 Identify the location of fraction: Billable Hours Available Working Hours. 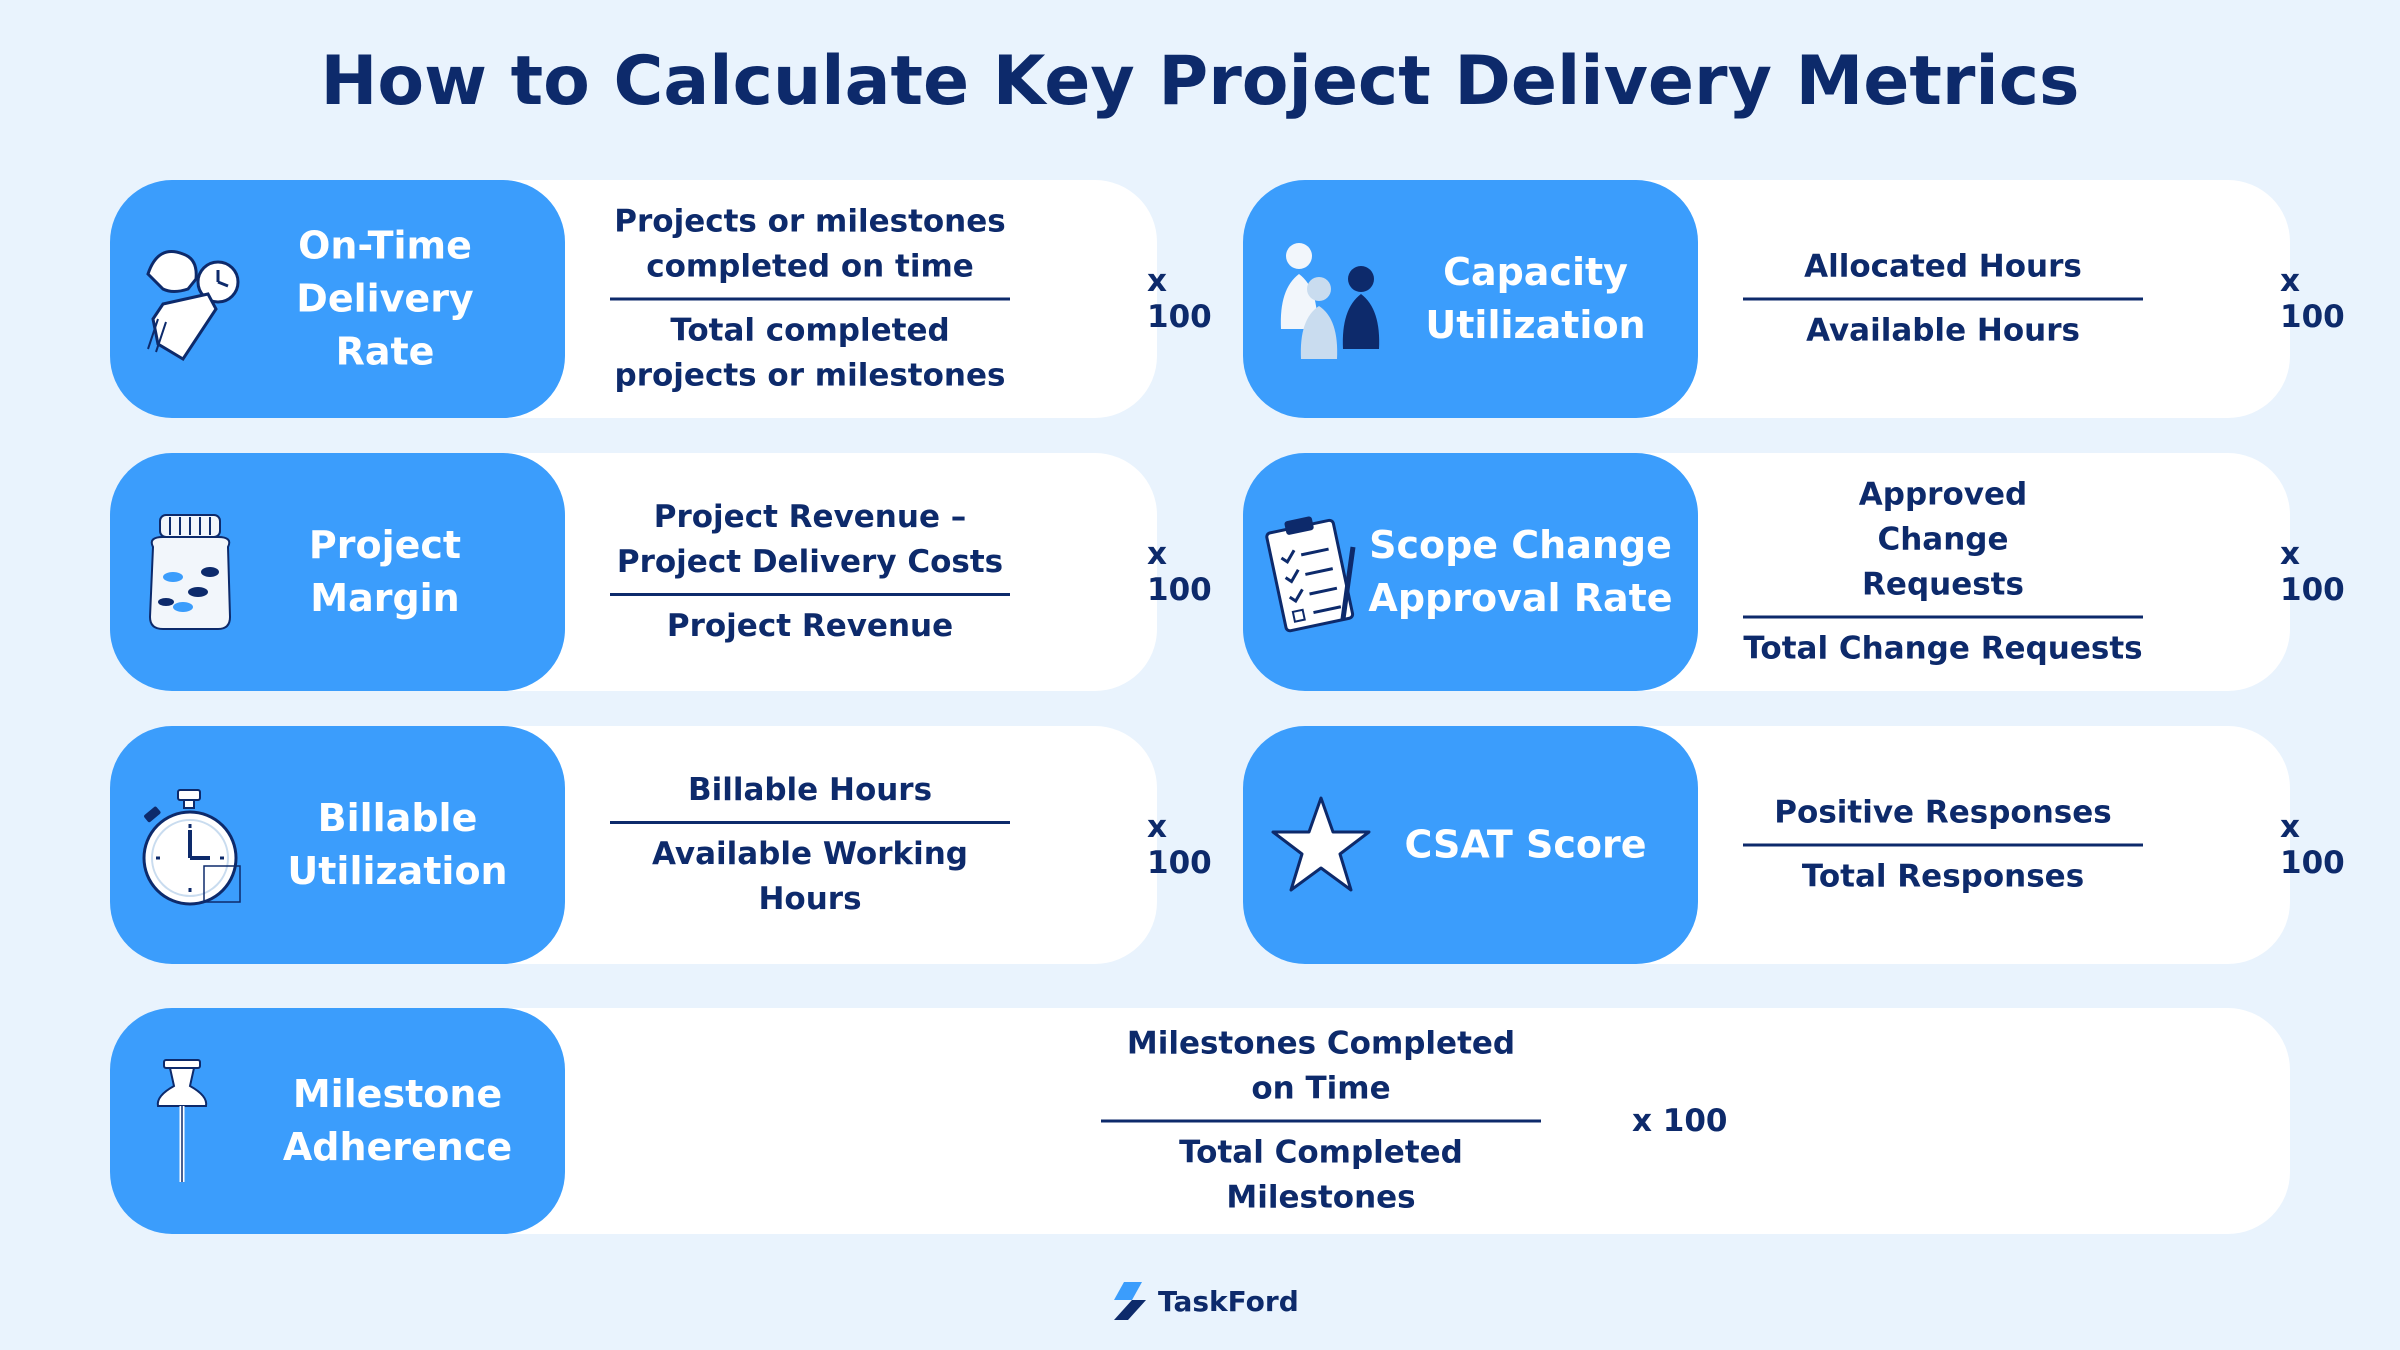
(810, 845).